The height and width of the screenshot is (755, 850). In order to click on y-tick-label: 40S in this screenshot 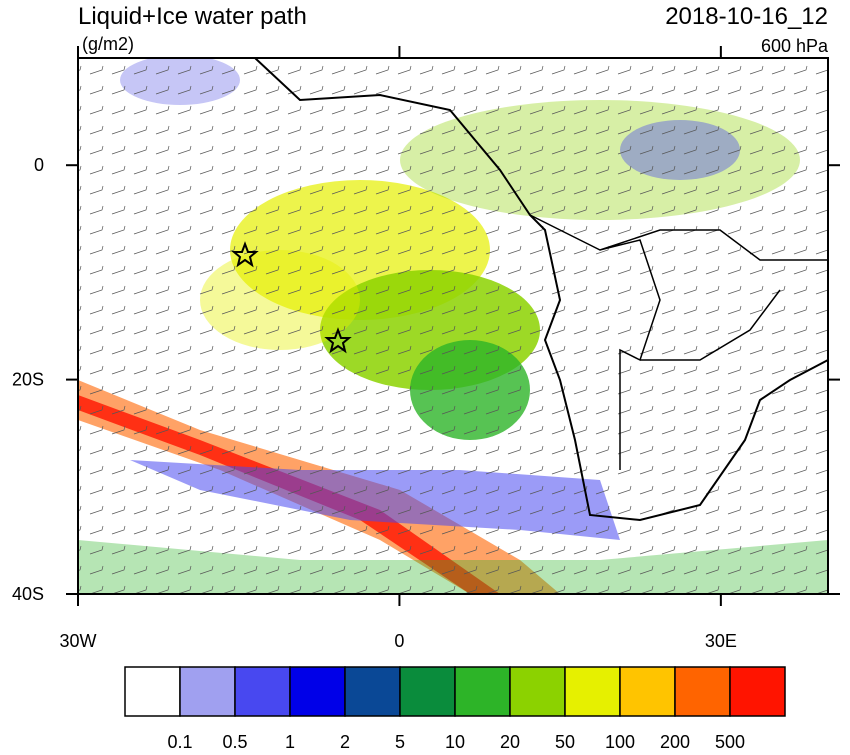, I will do `click(28, 594)`.